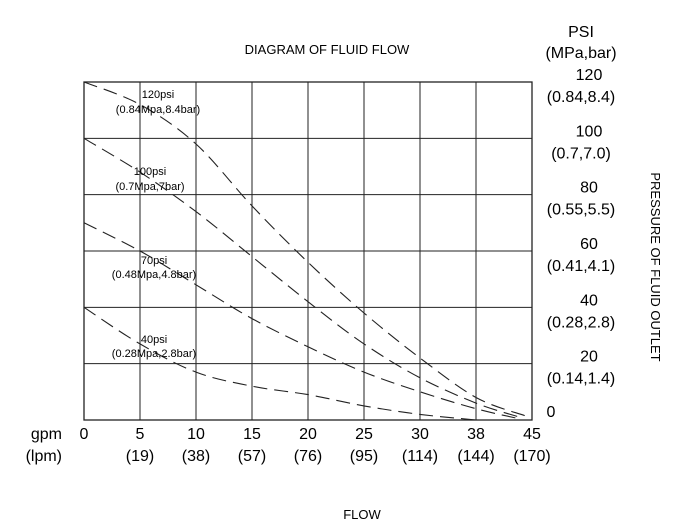  Describe the element at coordinates (308, 456) in the screenshot. I see `x-tick-alt-label: (76)` at that location.